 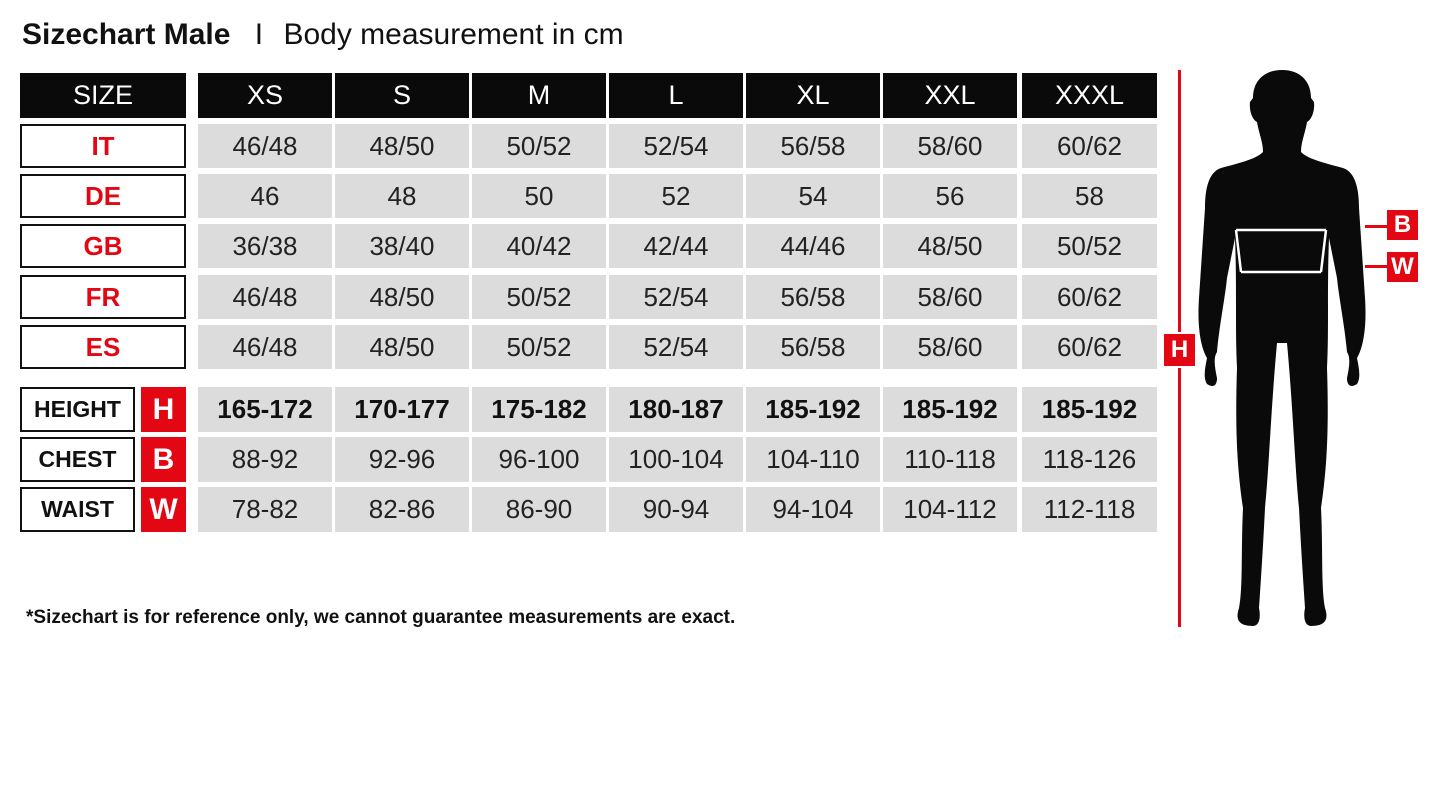 I want to click on table-cell: 94-104, so click(x=813, y=509).